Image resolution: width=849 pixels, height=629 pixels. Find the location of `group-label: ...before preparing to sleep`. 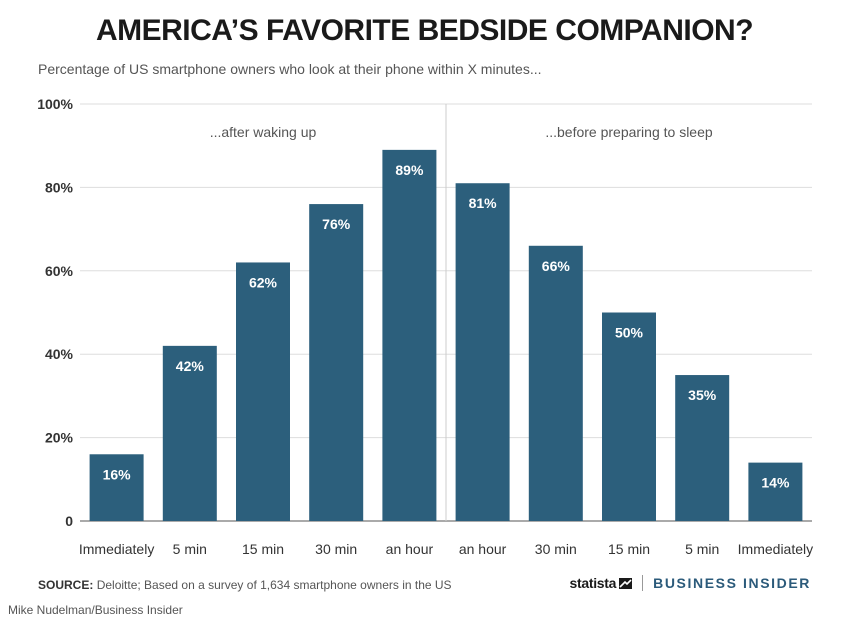

group-label: ...before preparing to sleep is located at coordinates (629, 132).